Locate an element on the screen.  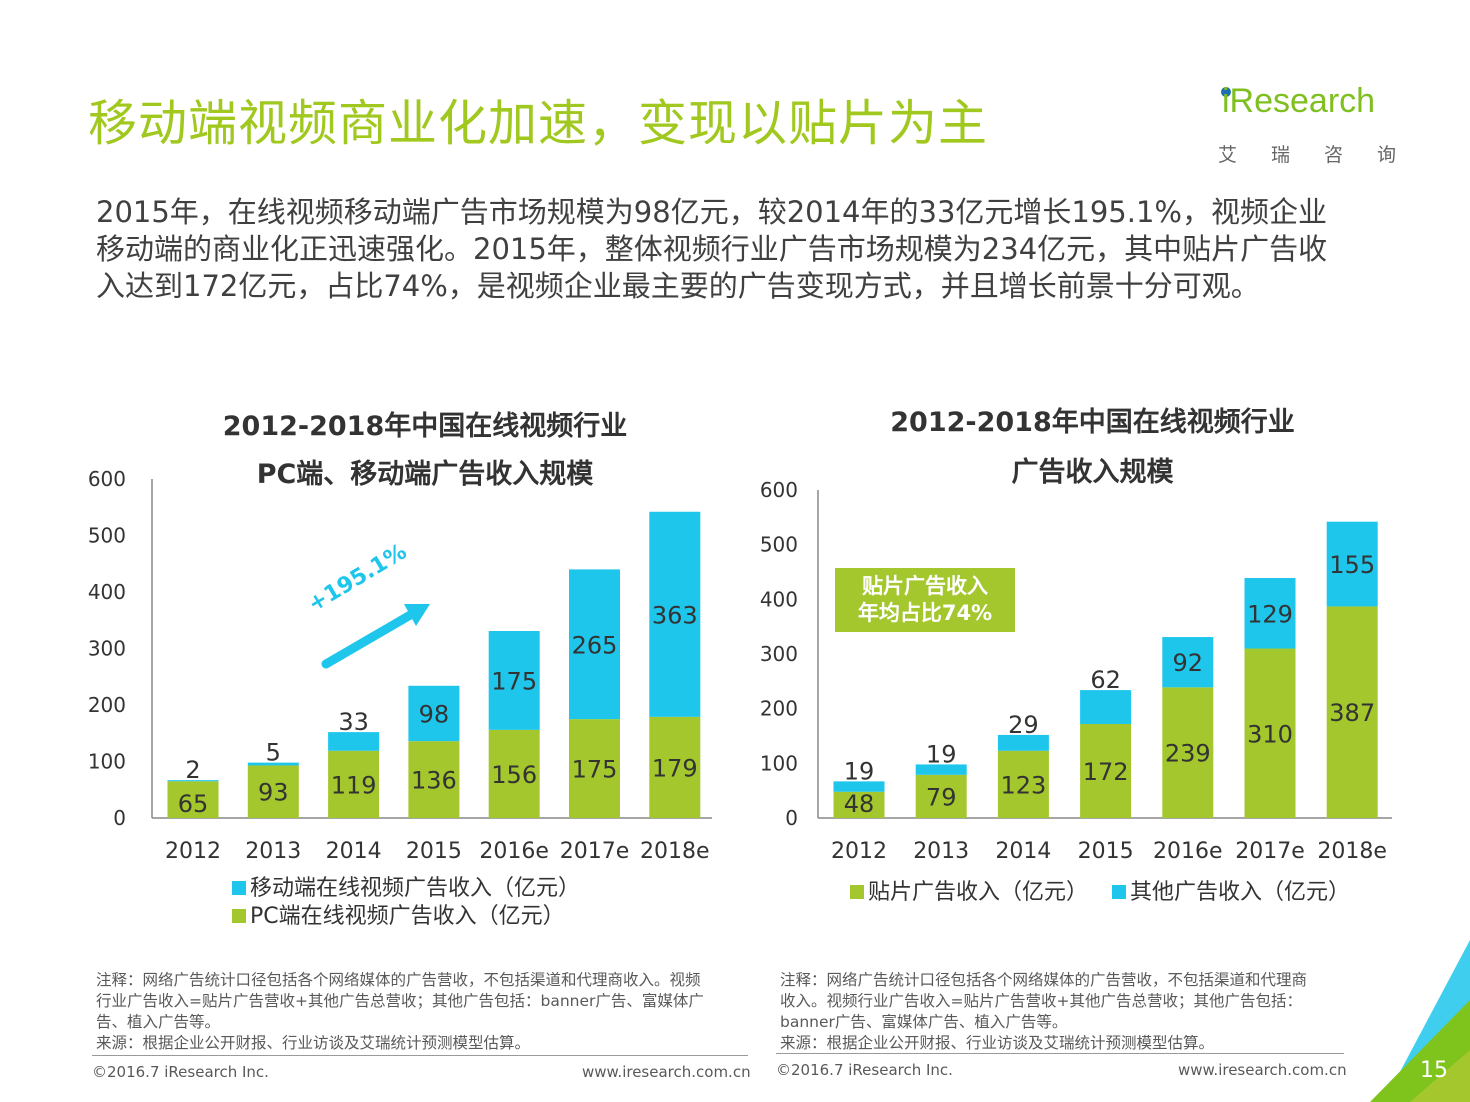
legend-label-other: 其他广告收入（亿元） is located at coordinates (1240, 892).